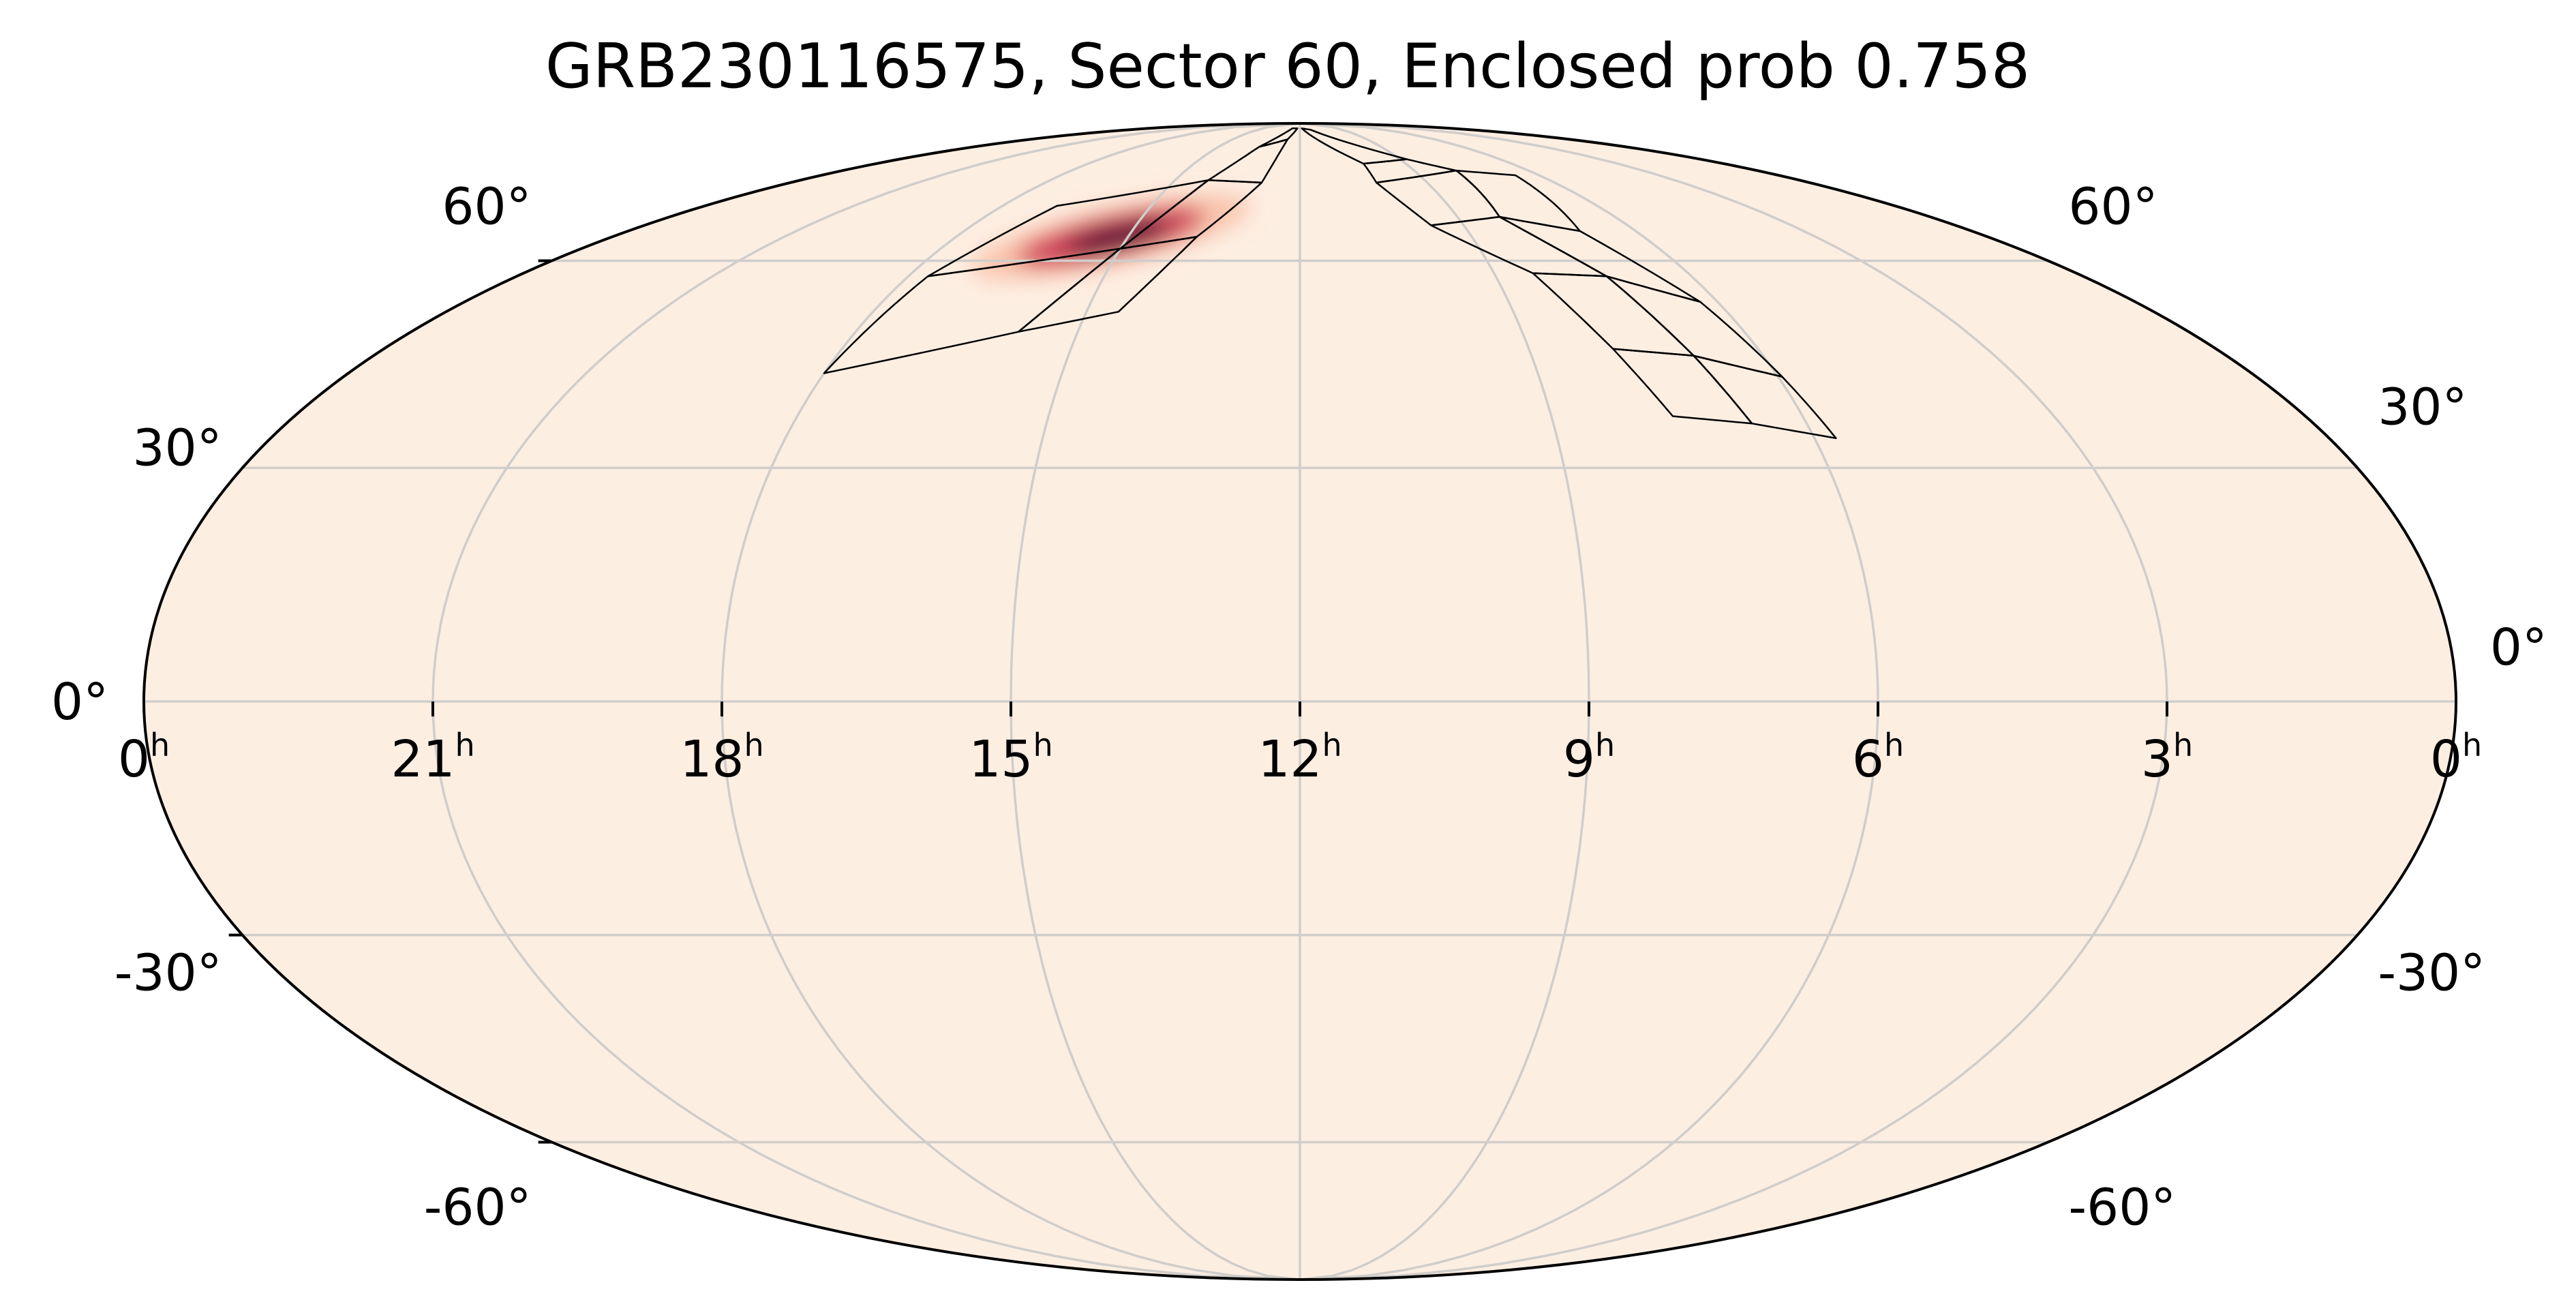 This screenshot has width=2576, height=1315. Describe the element at coordinates (2422, 407) in the screenshot. I see `dec-tick-label-right: 30°` at that location.